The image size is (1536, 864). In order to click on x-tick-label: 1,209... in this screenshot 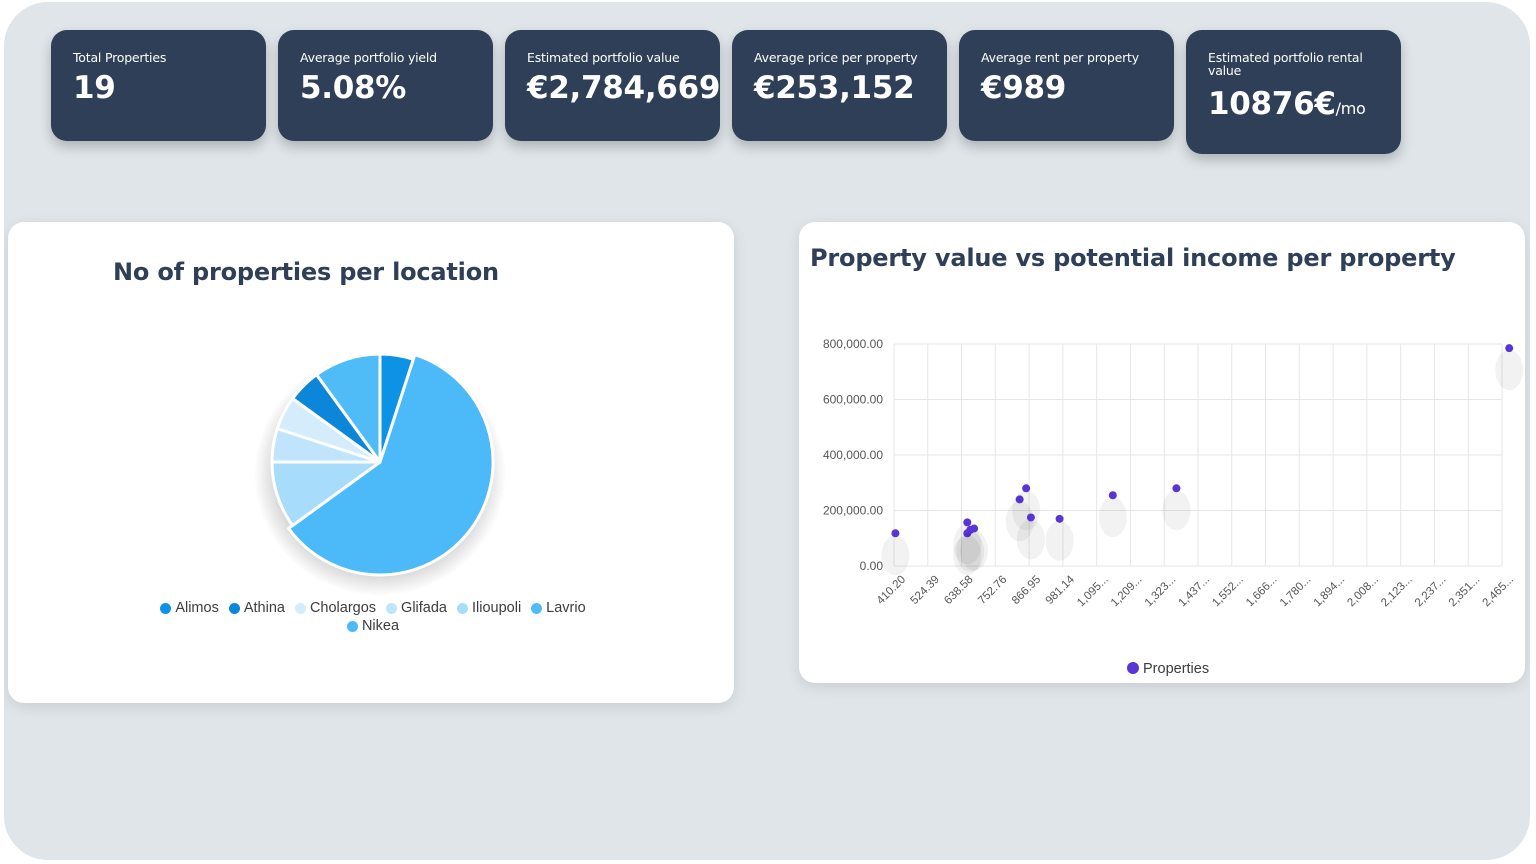, I will do `click(1127, 592)`.